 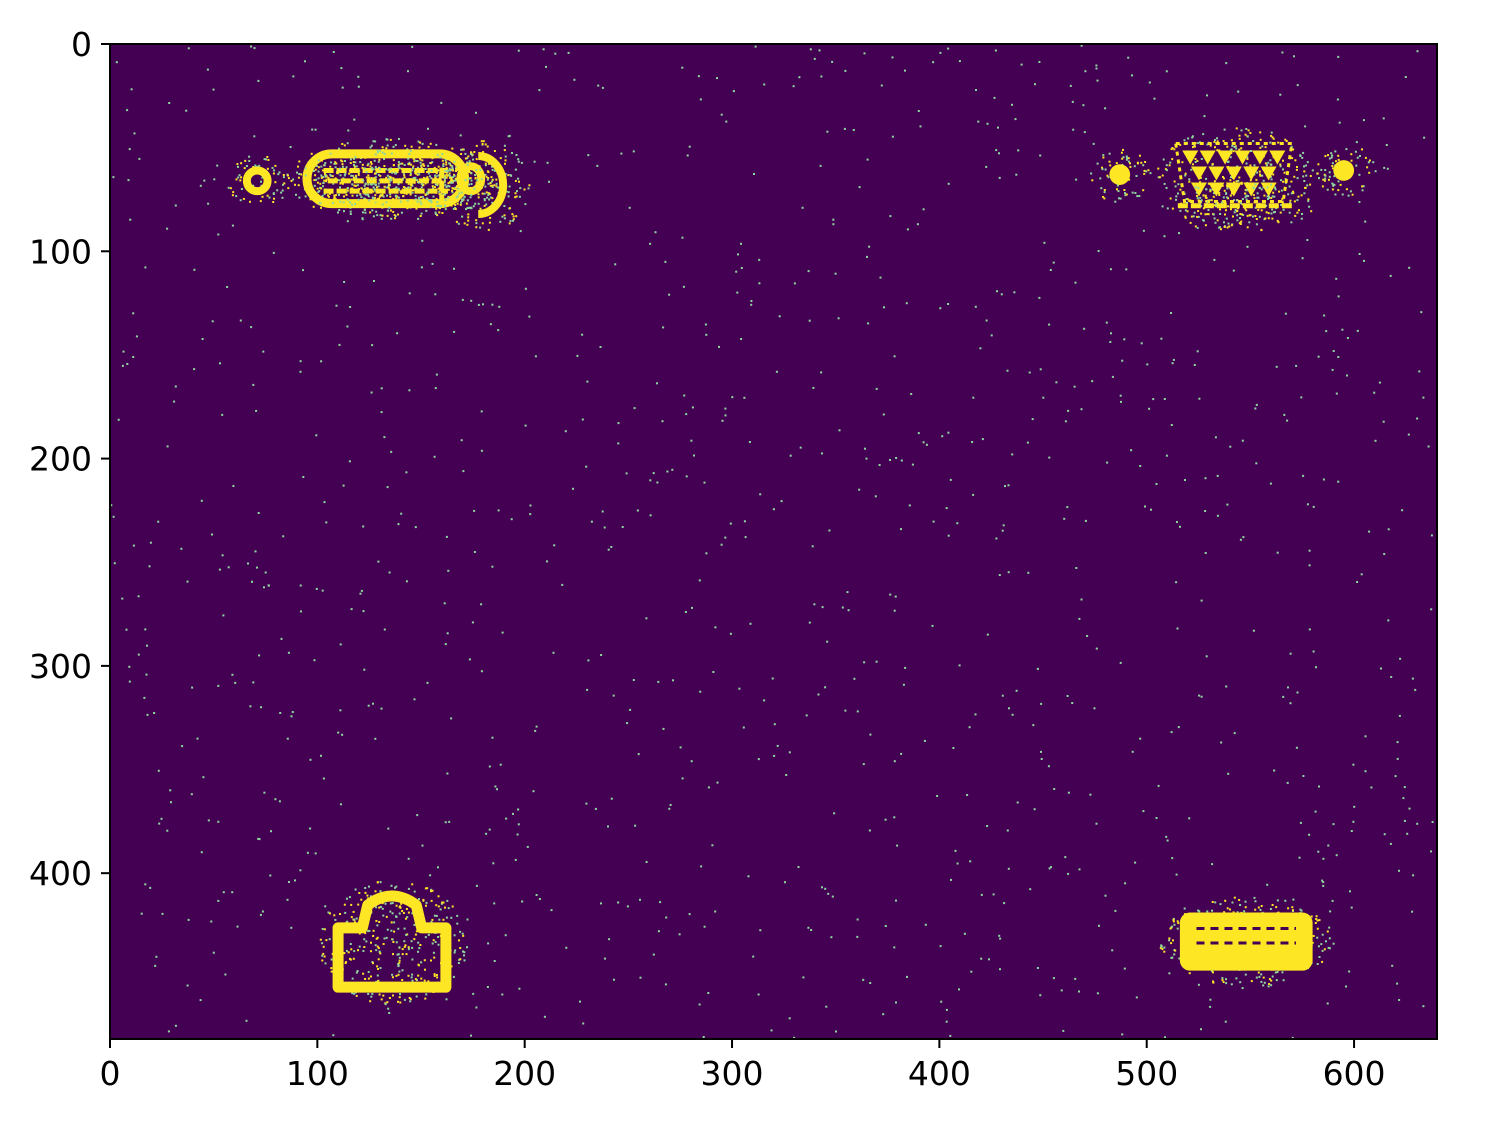 What do you see at coordinates (1259, 157) in the screenshot?
I see `vga-pin` at bounding box center [1259, 157].